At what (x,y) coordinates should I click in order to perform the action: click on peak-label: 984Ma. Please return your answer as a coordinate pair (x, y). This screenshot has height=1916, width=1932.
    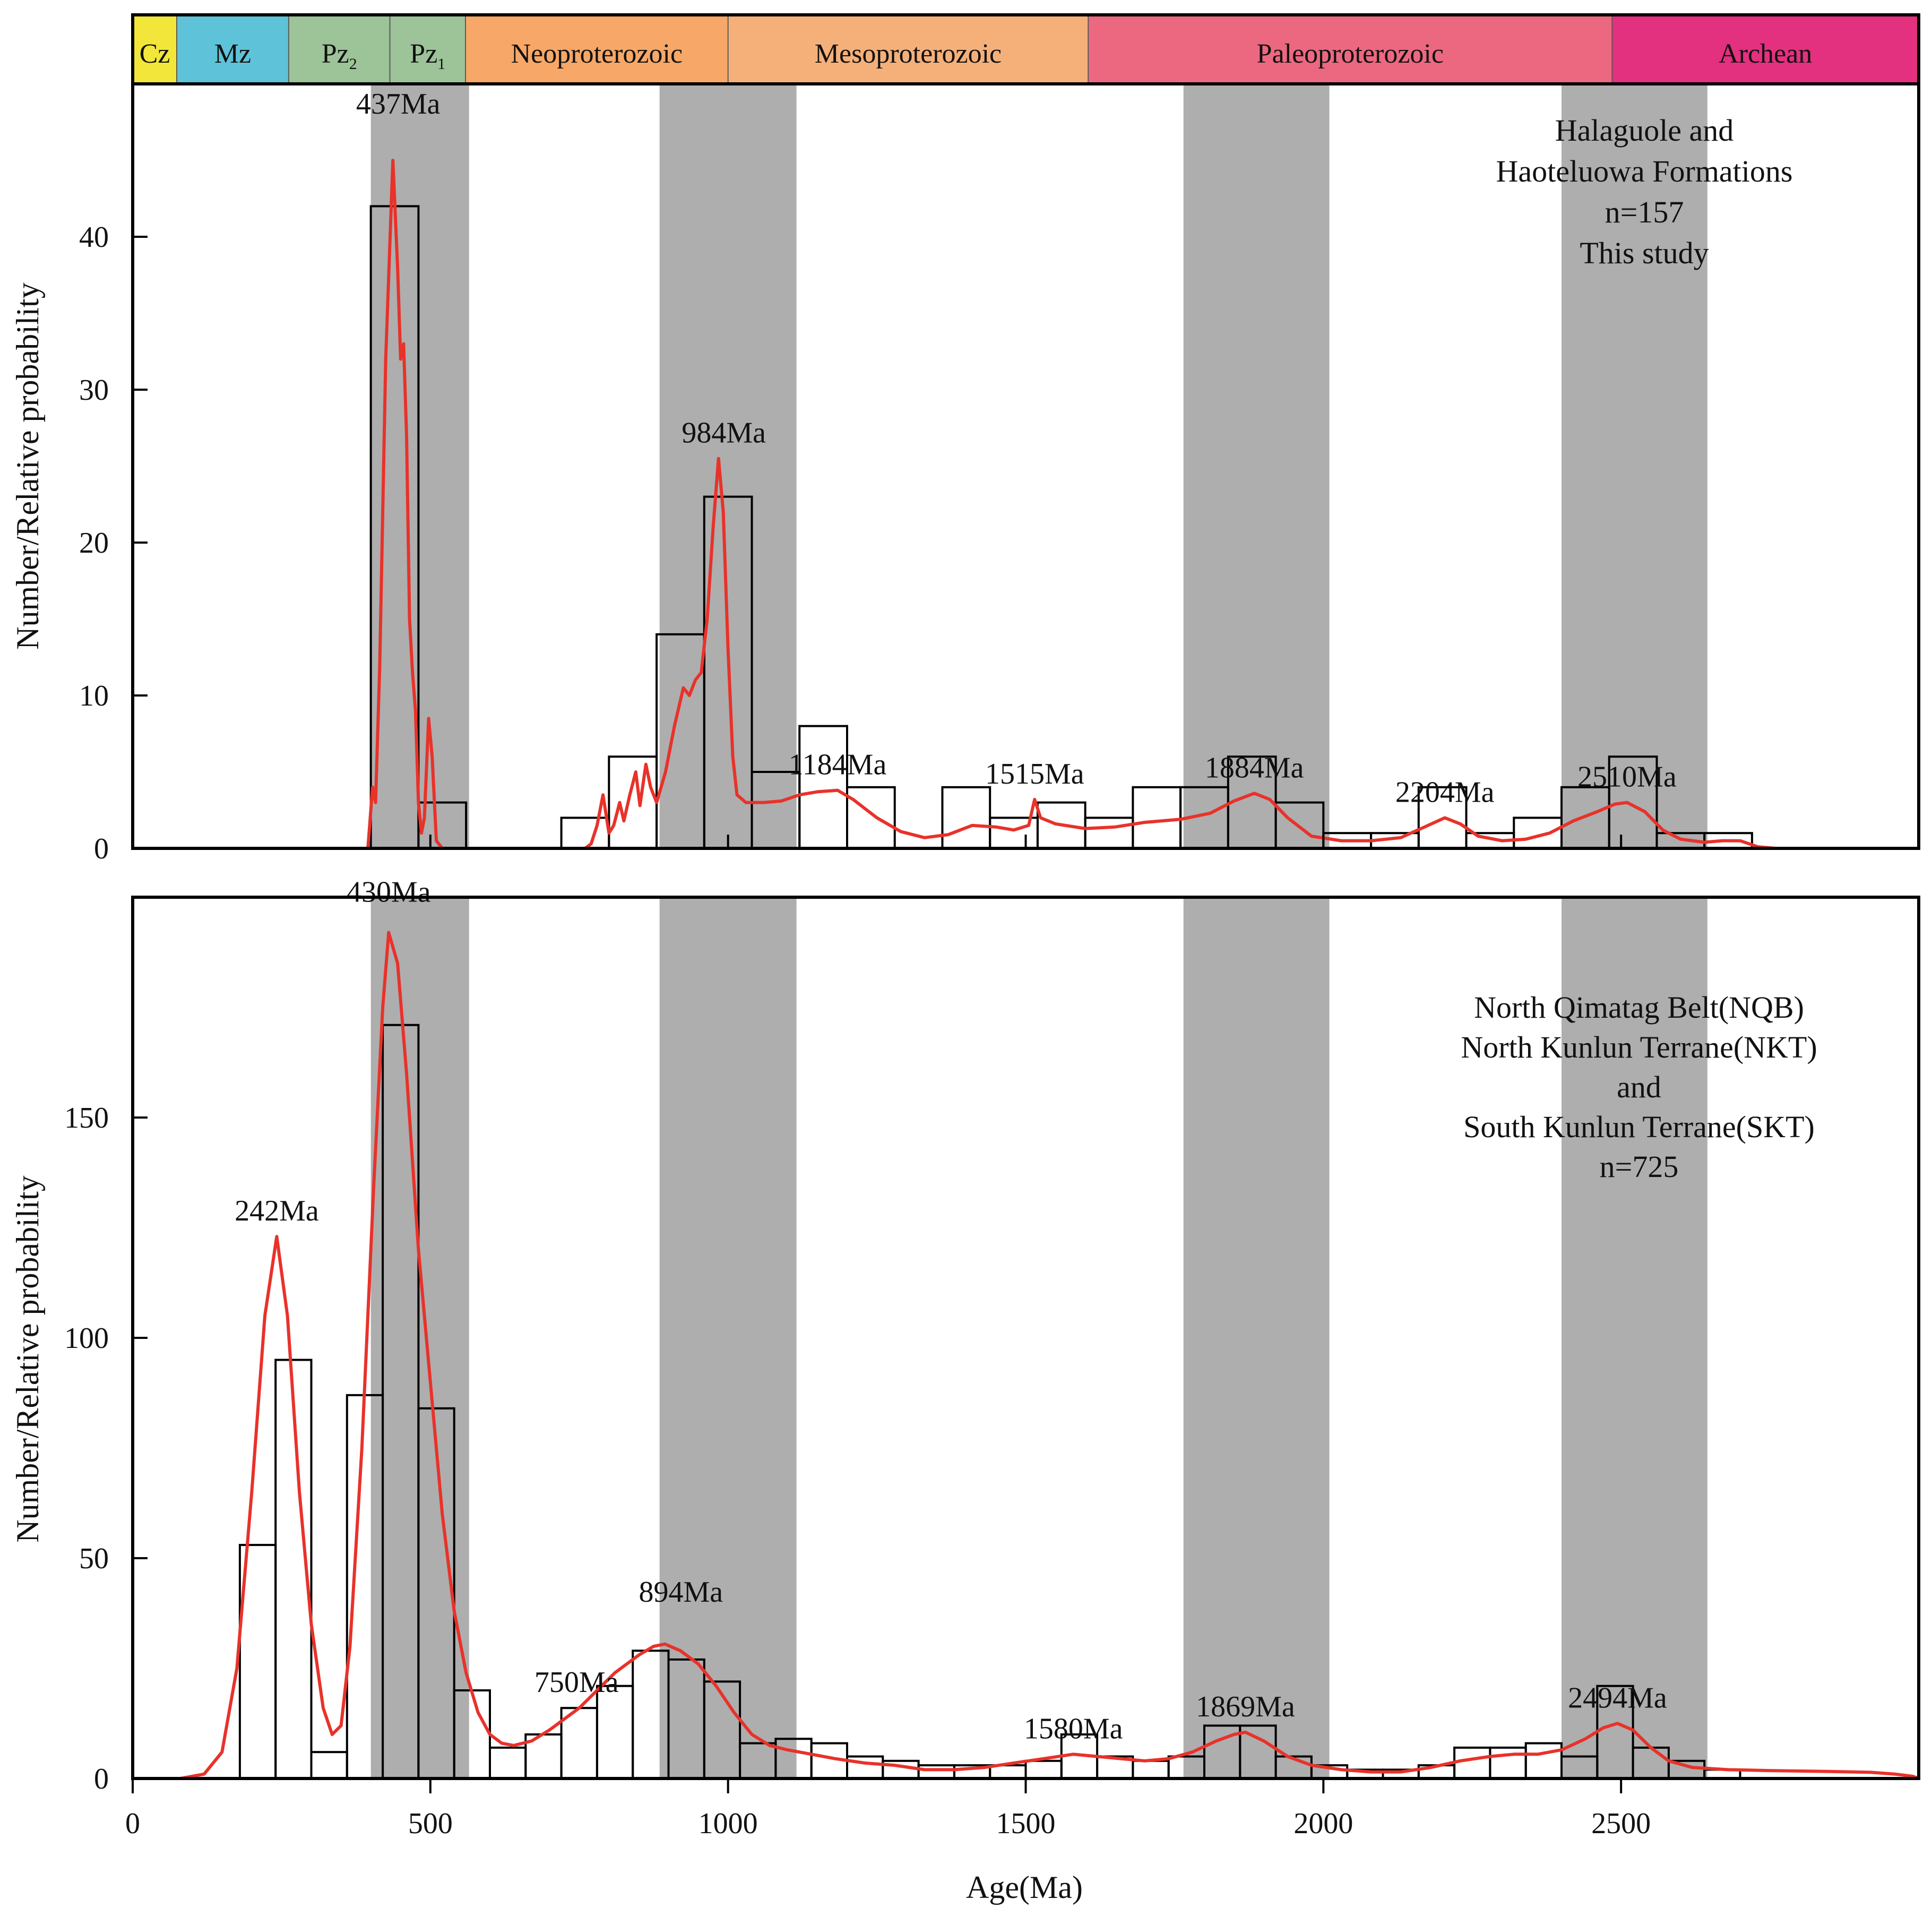
    Looking at the image, I should click on (724, 433).